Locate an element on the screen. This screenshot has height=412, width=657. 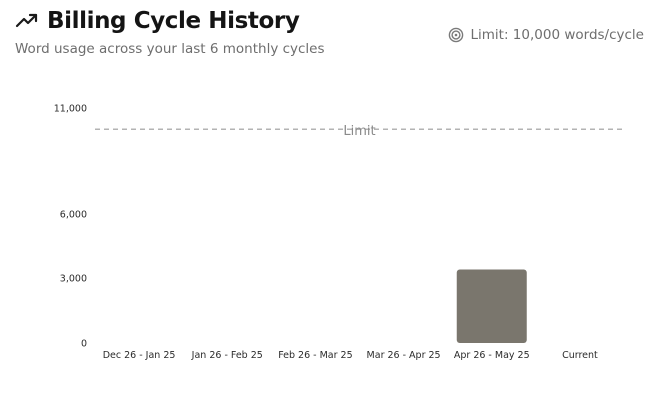
y-axis: 0 3,000 6,000 11,000 is located at coordinates (70, 227).